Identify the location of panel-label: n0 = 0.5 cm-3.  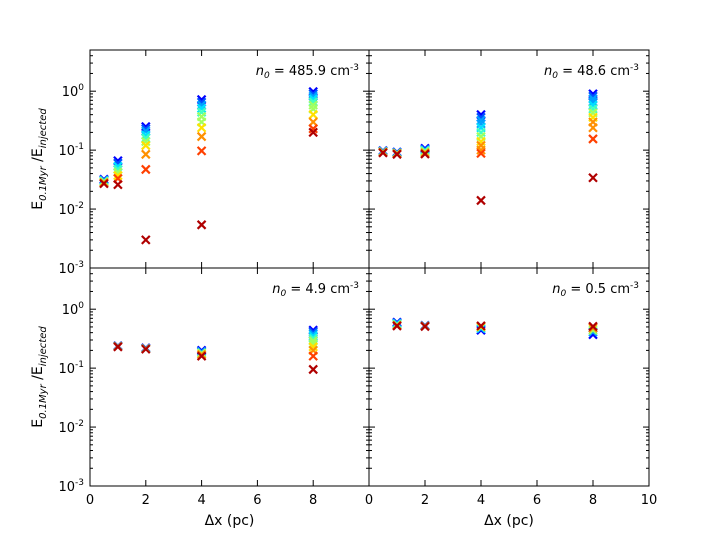
(595, 290).